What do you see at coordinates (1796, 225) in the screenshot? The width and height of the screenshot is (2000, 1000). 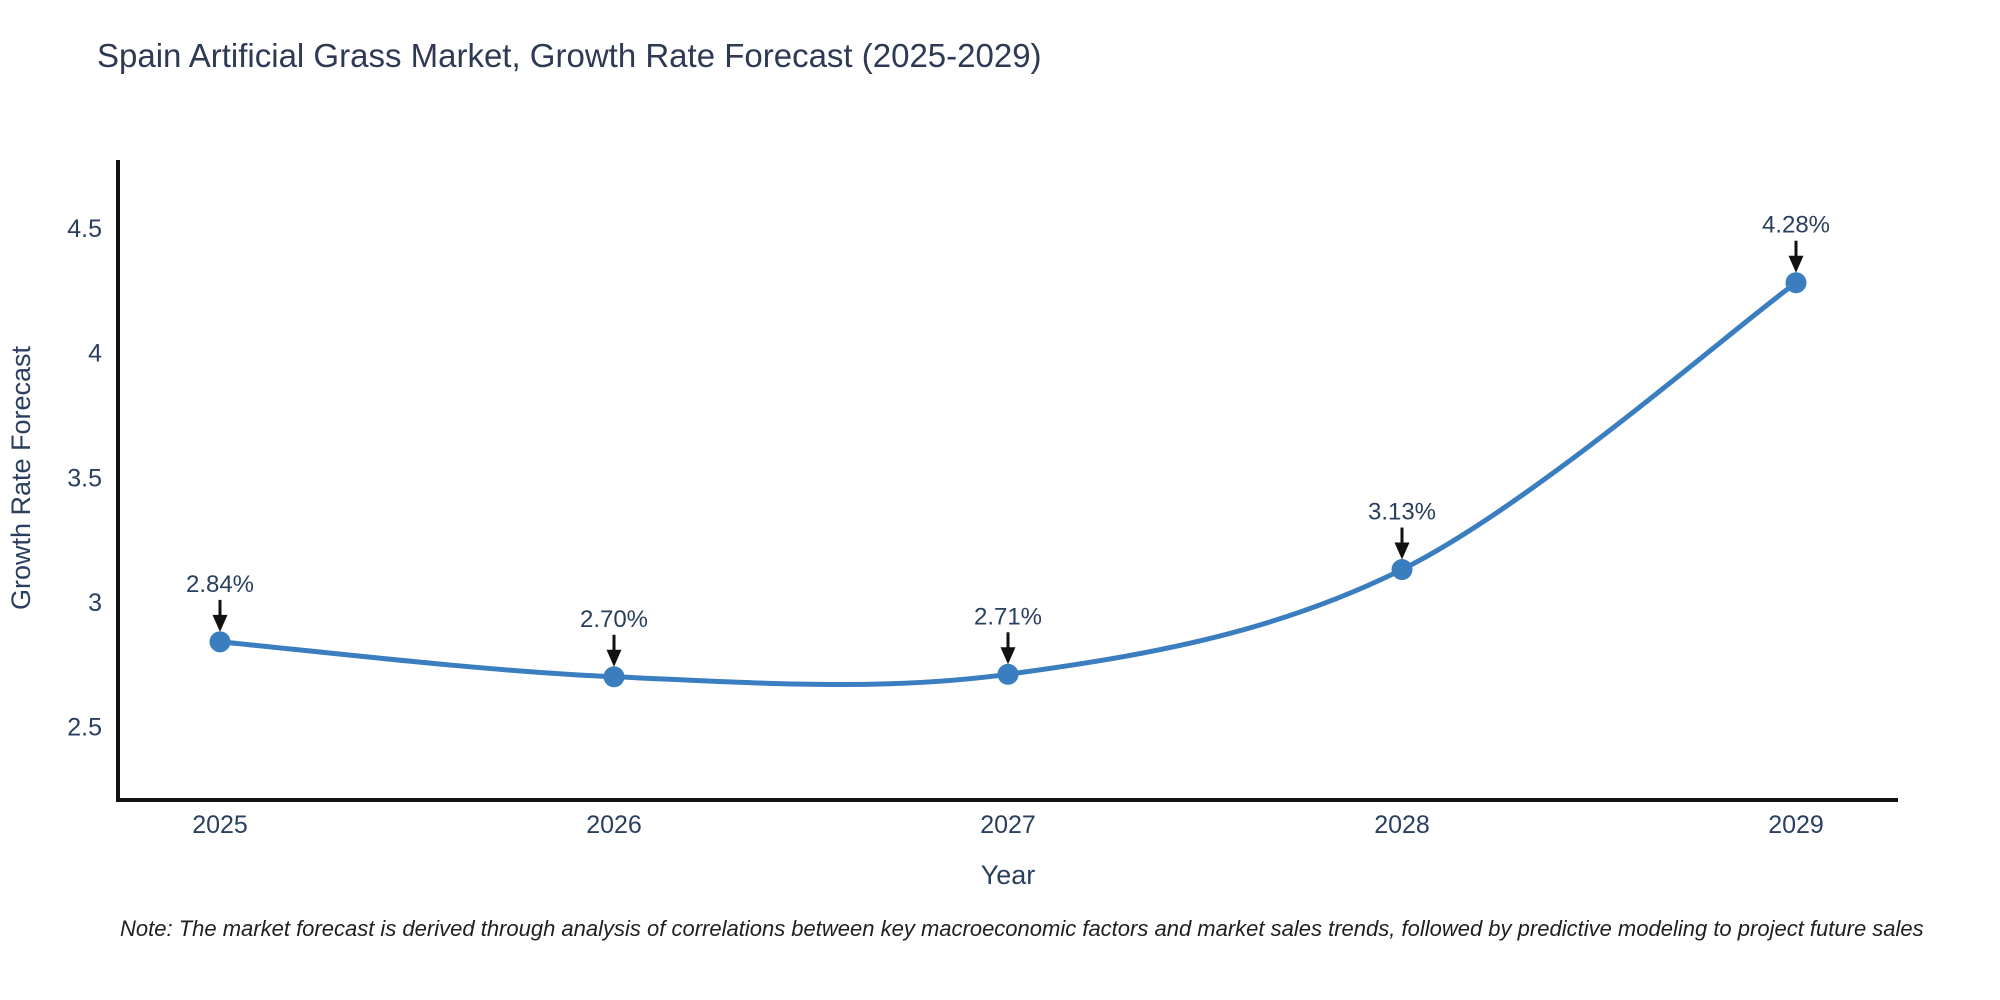 I see `data-point-label: 4.28%` at bounding box center [1796, 225].